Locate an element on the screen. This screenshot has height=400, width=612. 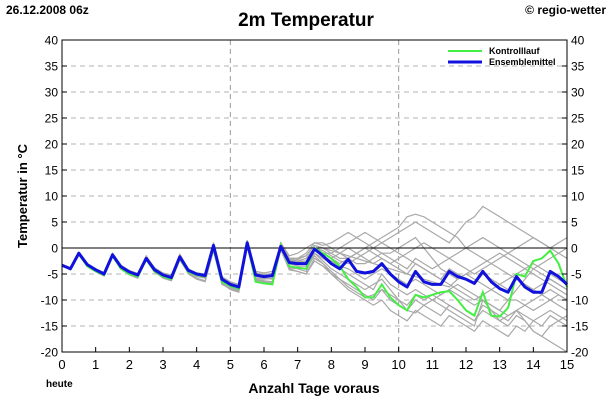
y-tick-label-left: 30 is located at coordinates (52, 93).